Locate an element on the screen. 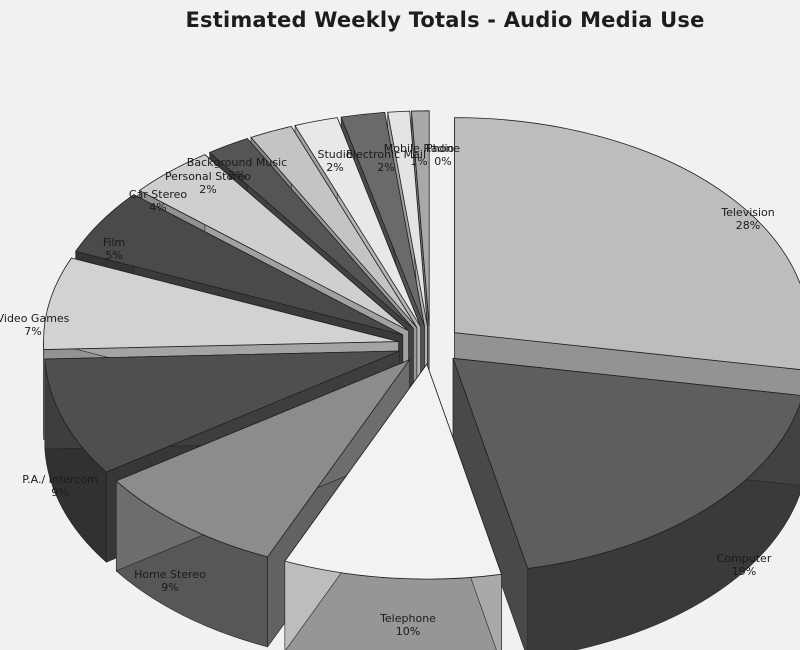 The width and height of the screenshot is (800, 650). slice-telephone-label: Telephone is located at coordinates (407, 618).